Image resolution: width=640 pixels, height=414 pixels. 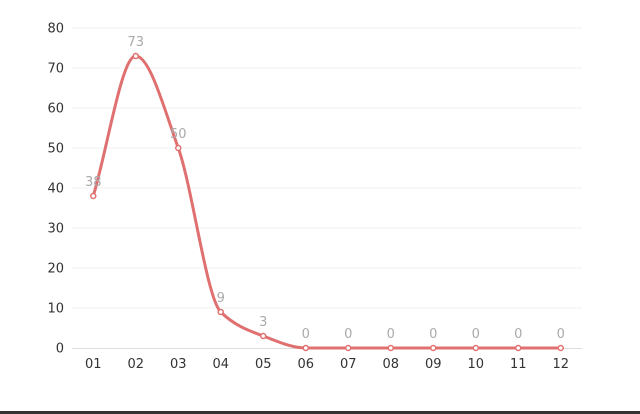 I want to click on x-tick-label: 08, so click(x=390, y=364).